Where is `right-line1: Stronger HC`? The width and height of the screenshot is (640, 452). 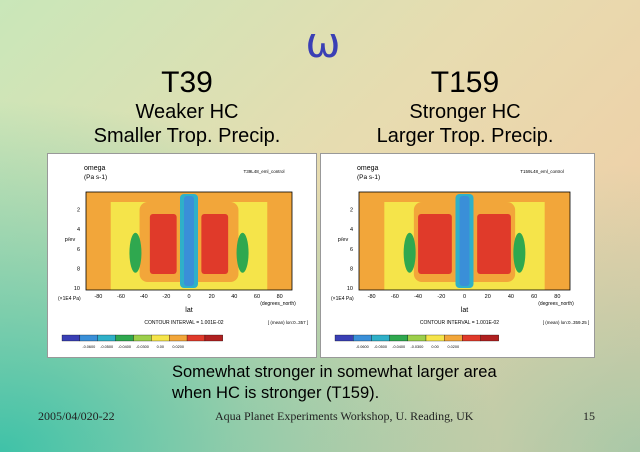 right-line1: Stronger HC is located at coordinates (465, 112).